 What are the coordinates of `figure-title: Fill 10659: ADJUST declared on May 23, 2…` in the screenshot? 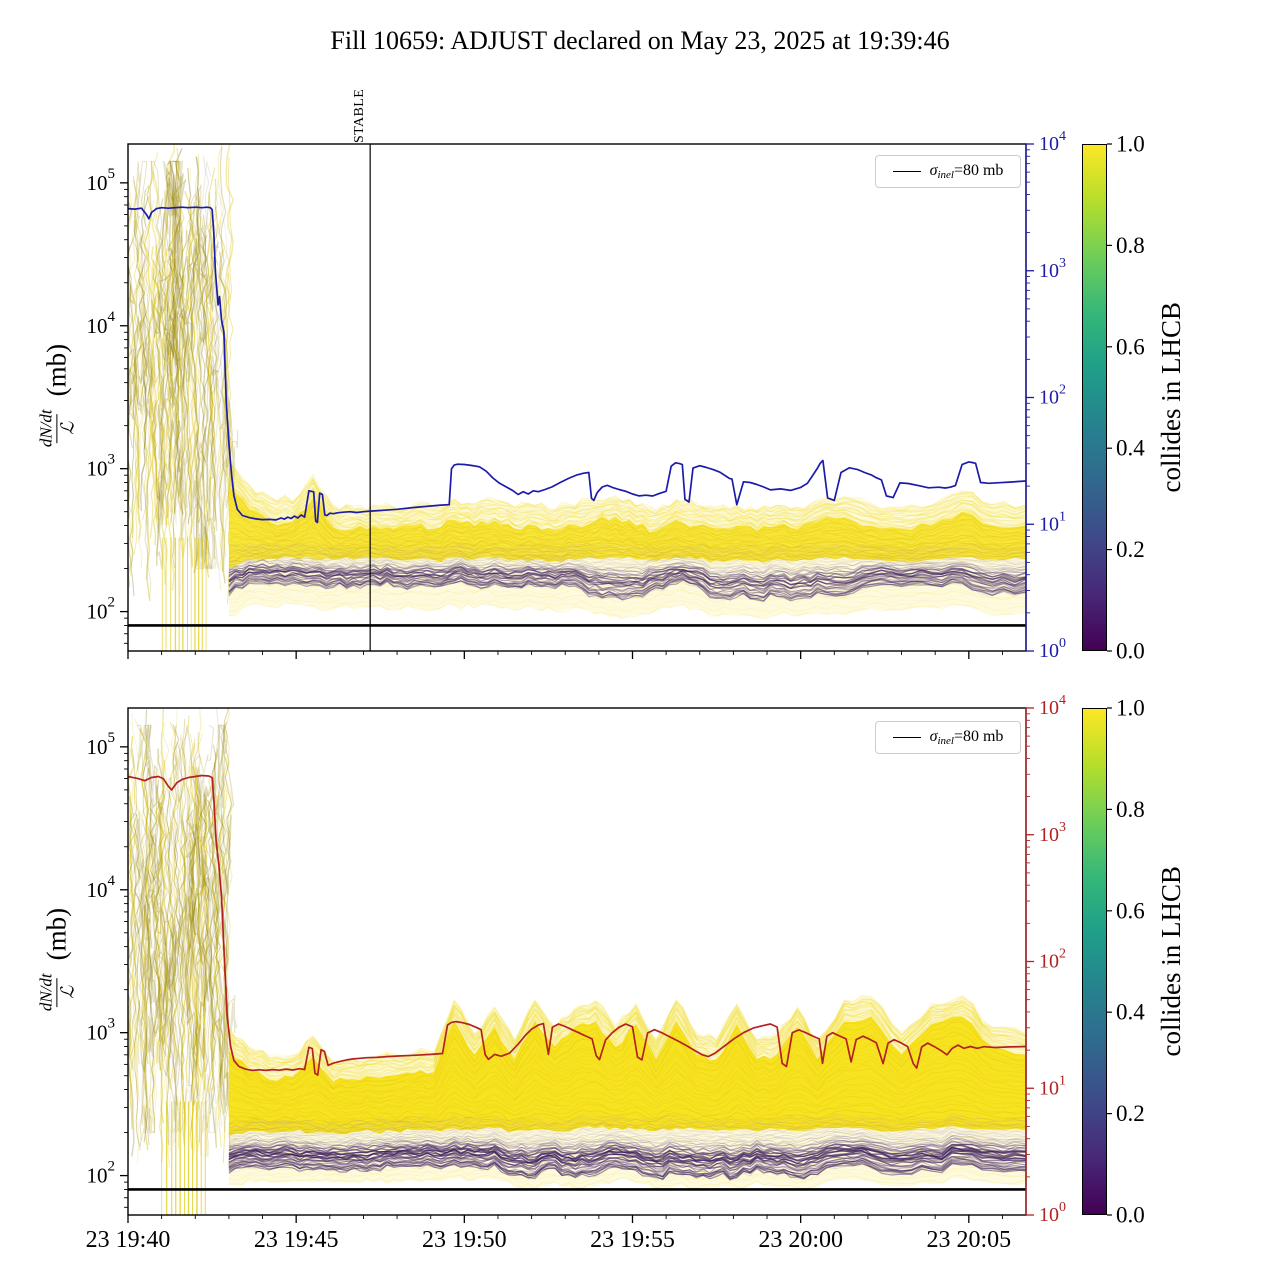 It's located at (640, 40).